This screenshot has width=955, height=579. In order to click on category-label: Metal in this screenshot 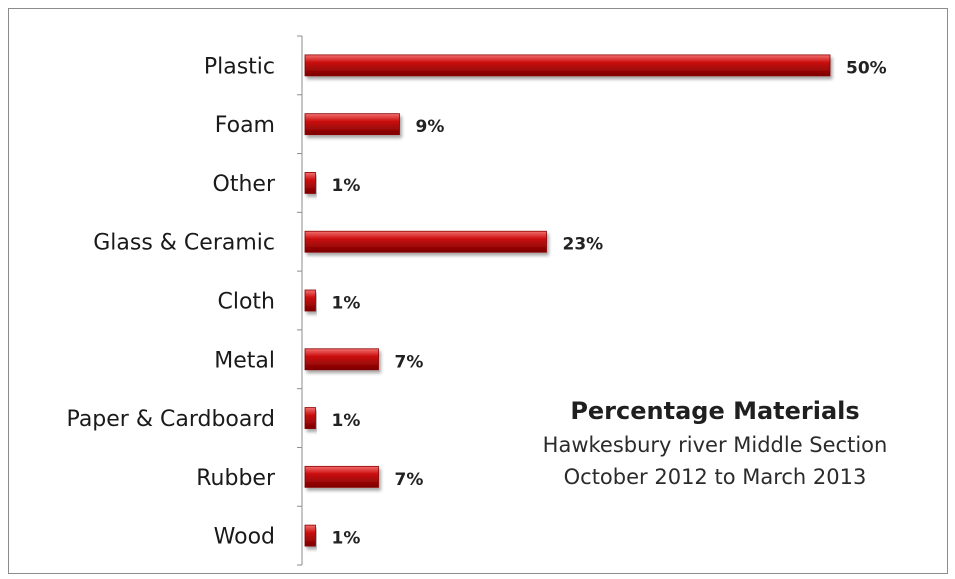, I will do `click(244, 360)`.